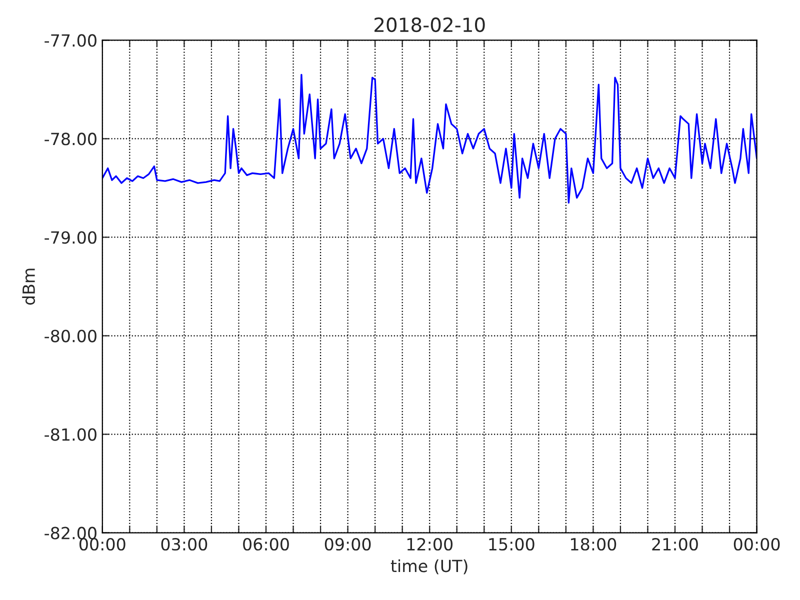 The image size is (800, 600). I want to click on x-tick-label: 12:00, so click(430, 544).